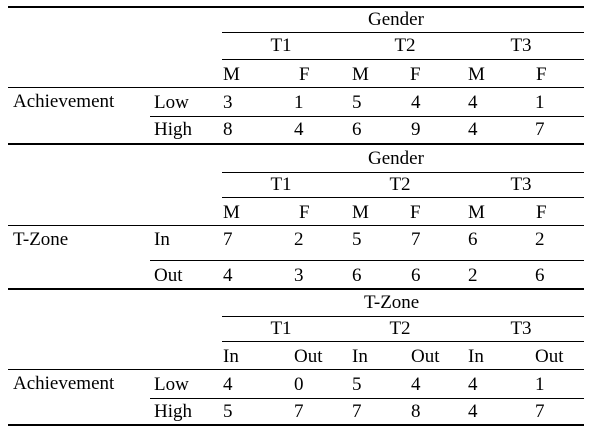  What do you see at coordinates (403, 316) in the screenshot?
I see `table3-group-rule` at bounding box center [403, 316].